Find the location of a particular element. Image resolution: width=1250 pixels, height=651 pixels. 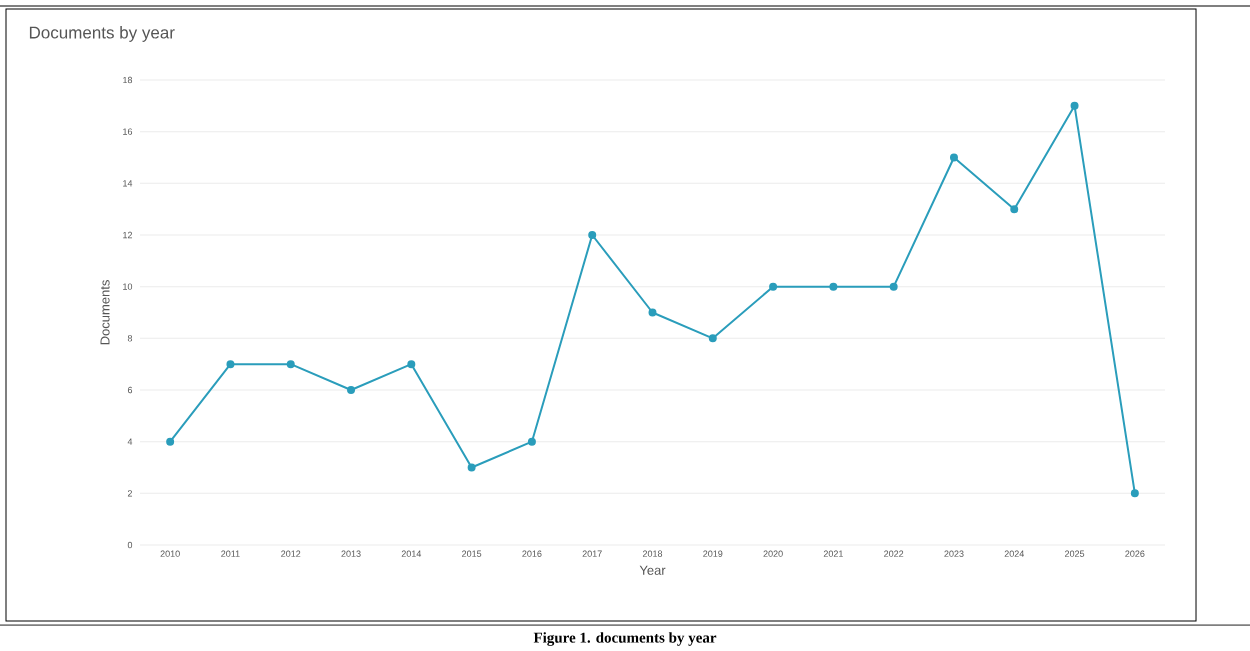

caption: Figure 1. documents by year is located at coordinates (625, 639).